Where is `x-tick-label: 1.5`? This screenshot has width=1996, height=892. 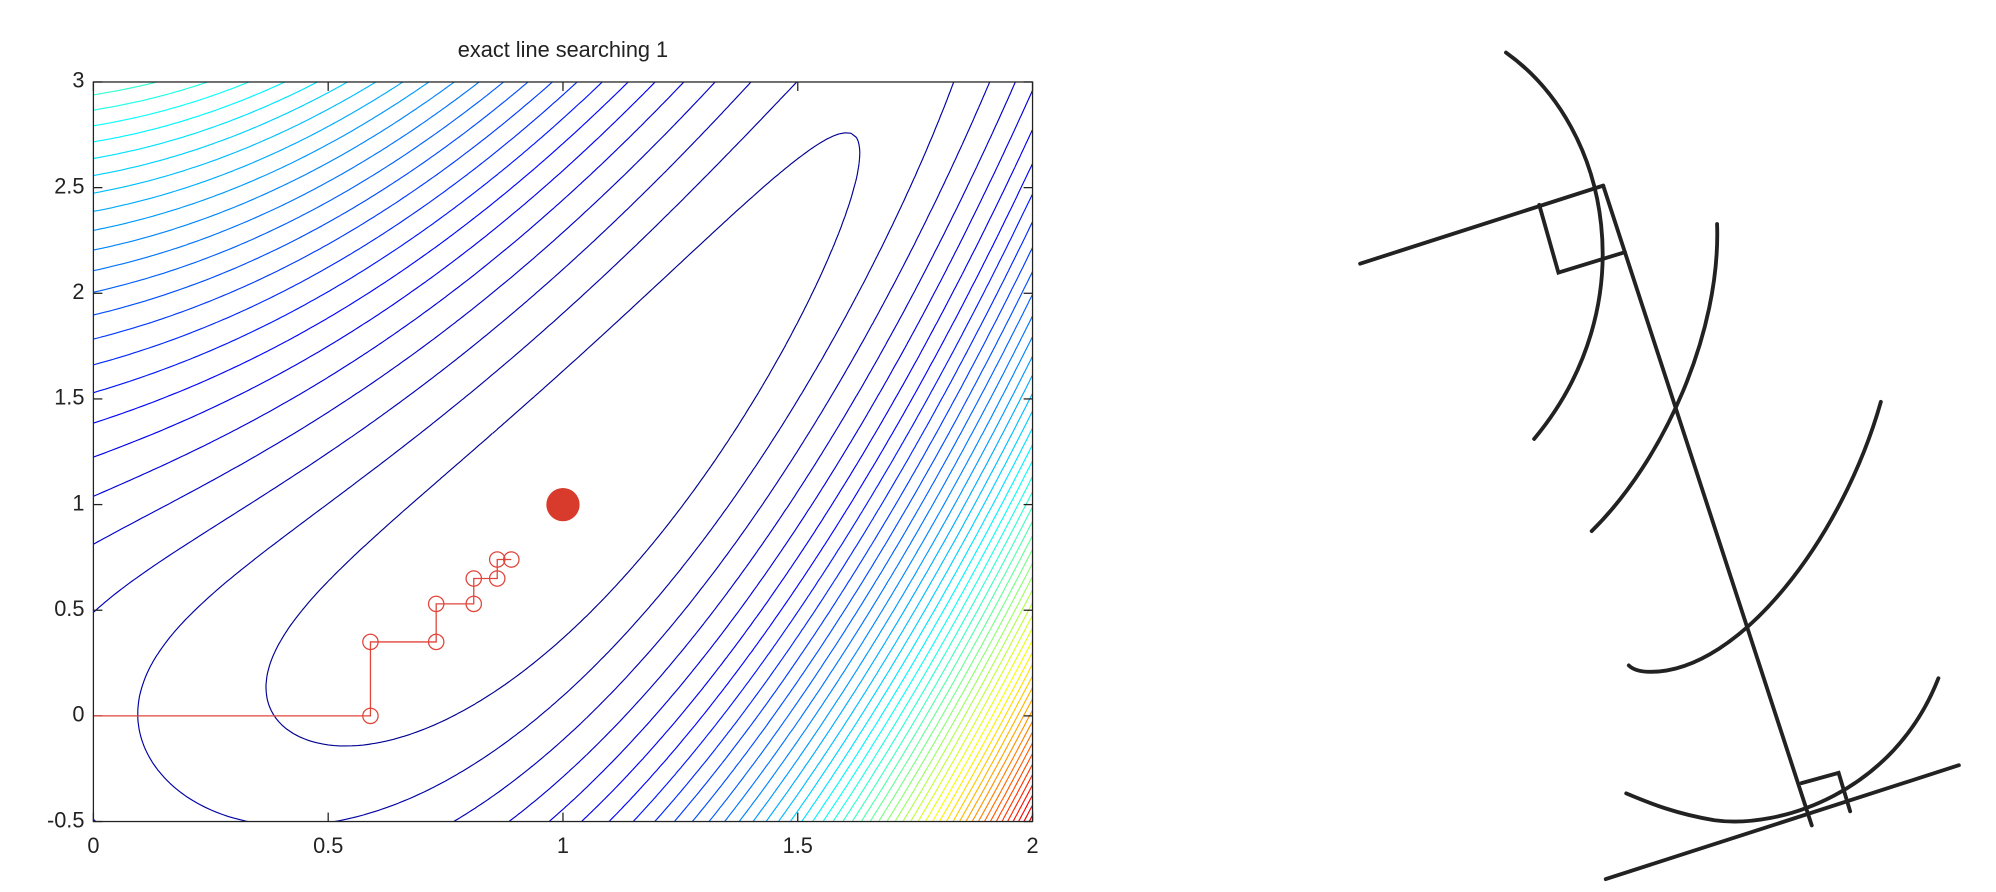
x-tick-label: 1.5 is located at coordinates (798, 845).